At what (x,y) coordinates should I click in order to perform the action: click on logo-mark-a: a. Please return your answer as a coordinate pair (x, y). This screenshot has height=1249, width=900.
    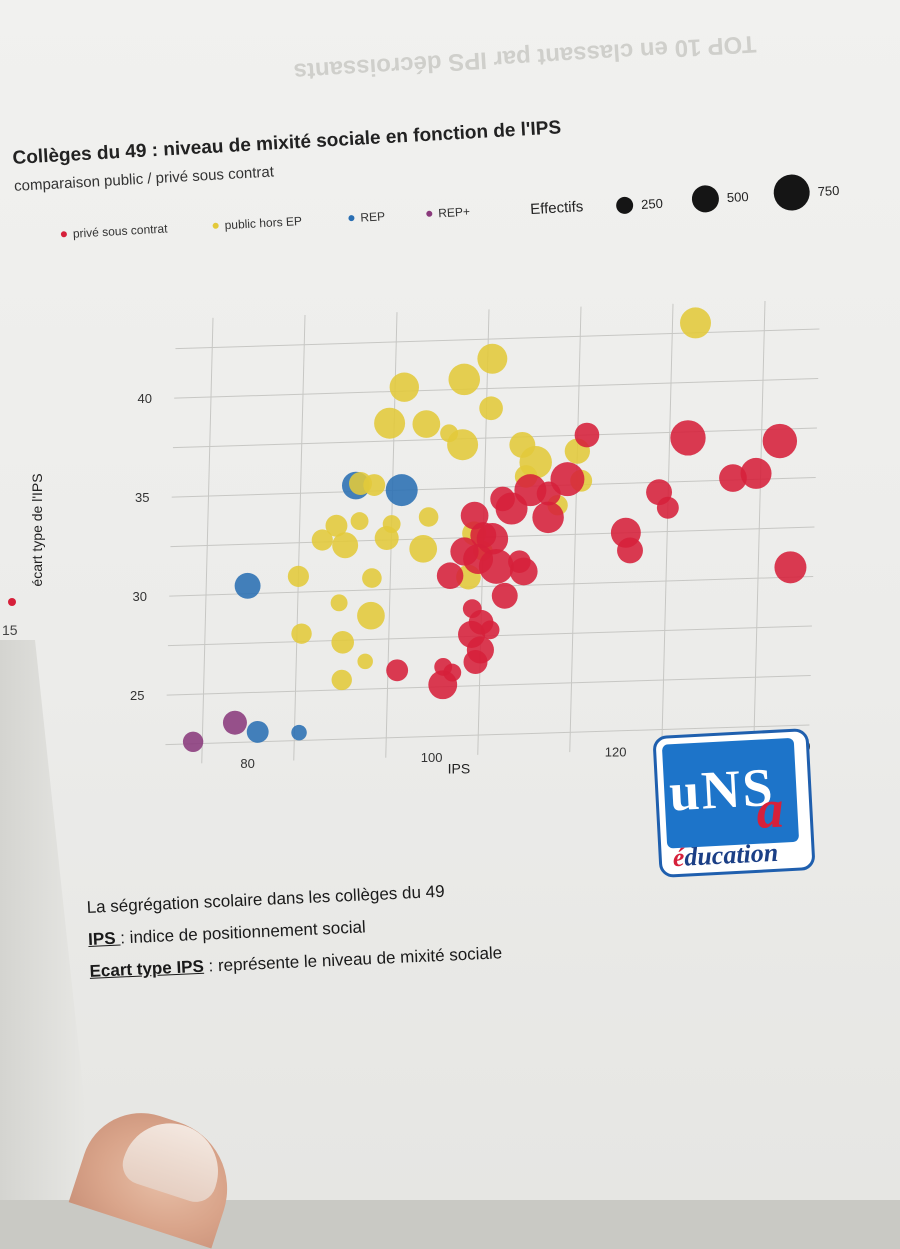
    Looking at the image, I should click on (769, 809).